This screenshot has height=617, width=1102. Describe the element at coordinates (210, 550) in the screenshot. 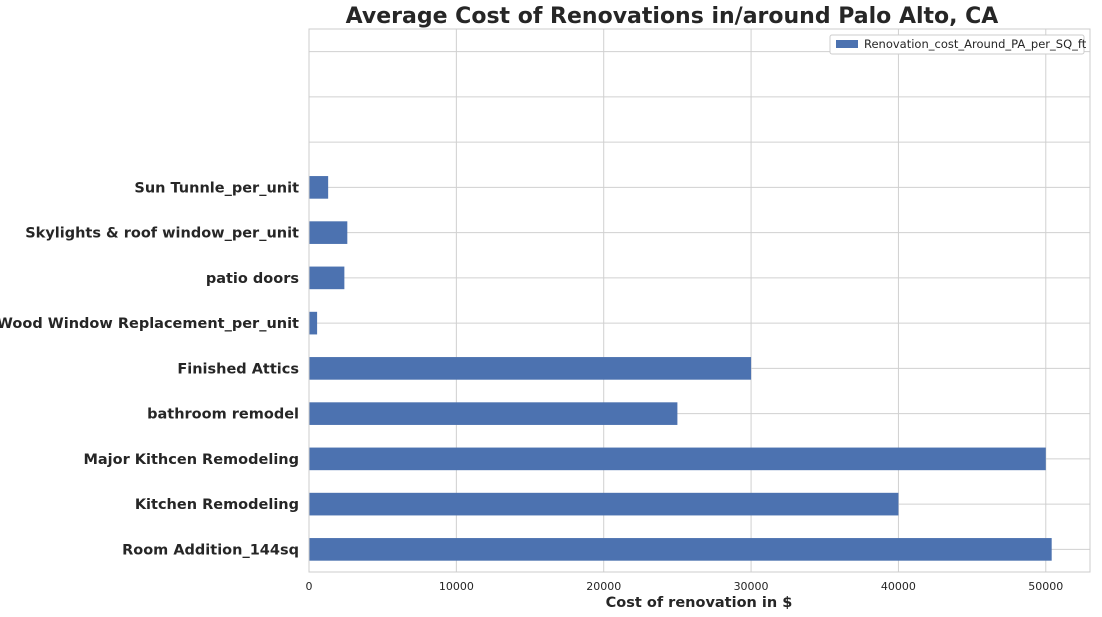

I see `category-label: Room Addition_144sq` at that location.